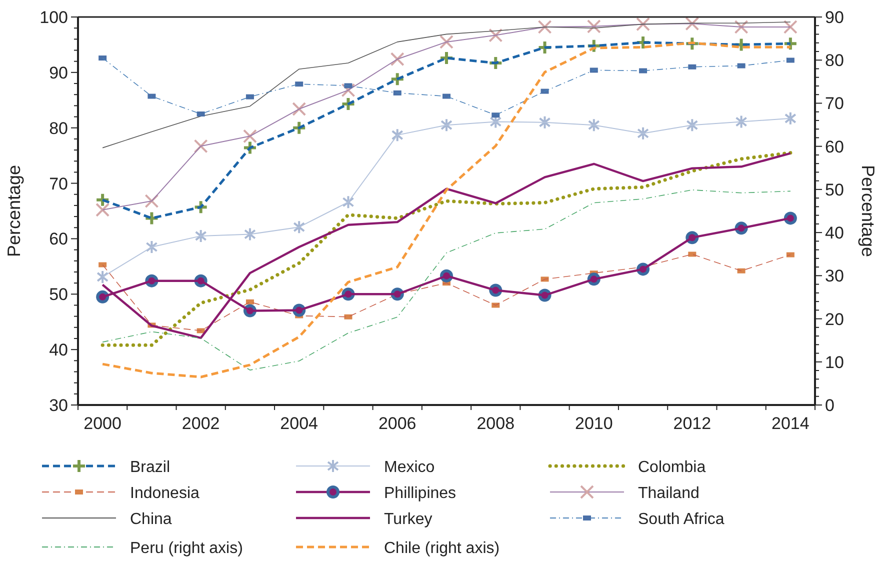 Image resolution: width=881 pixels, height=562 pixels. I want to click on x-tick-label: 2014, so click(791, 423).